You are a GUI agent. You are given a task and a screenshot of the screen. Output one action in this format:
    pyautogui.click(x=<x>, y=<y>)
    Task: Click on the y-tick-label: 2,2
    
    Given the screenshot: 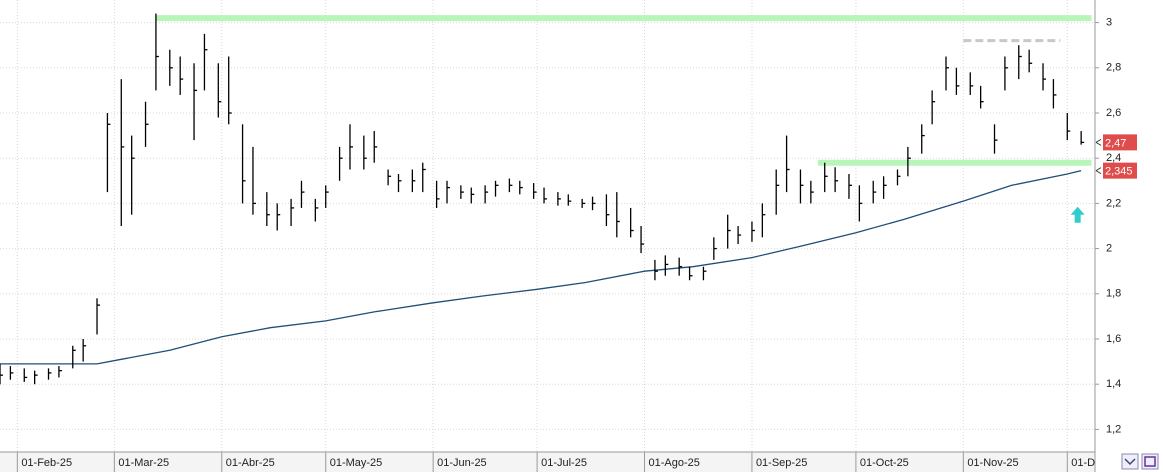 What is the action you would take?
    pyautogui.click(x=1113, y=203)
    